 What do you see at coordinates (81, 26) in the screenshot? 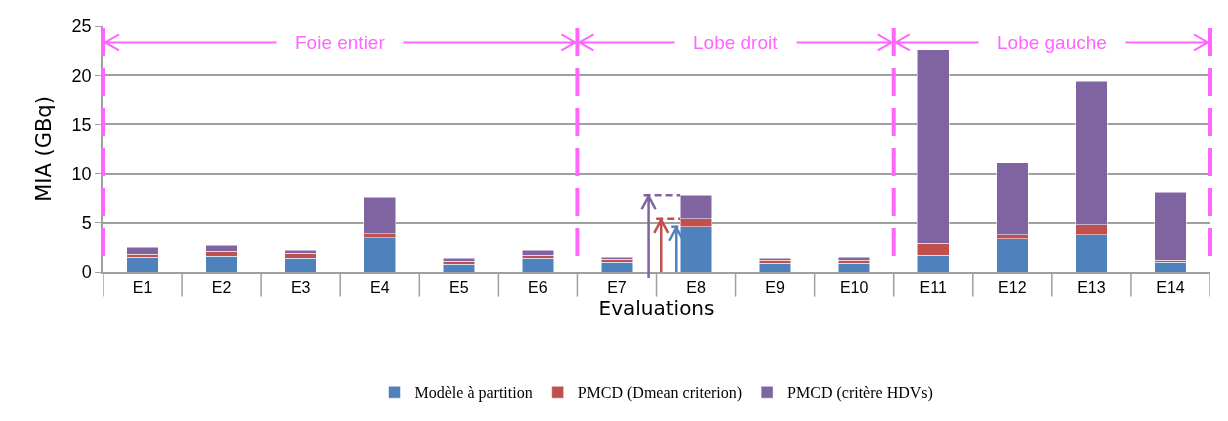
I see `y-tick-label: 25` at bounding box center [81, 26].